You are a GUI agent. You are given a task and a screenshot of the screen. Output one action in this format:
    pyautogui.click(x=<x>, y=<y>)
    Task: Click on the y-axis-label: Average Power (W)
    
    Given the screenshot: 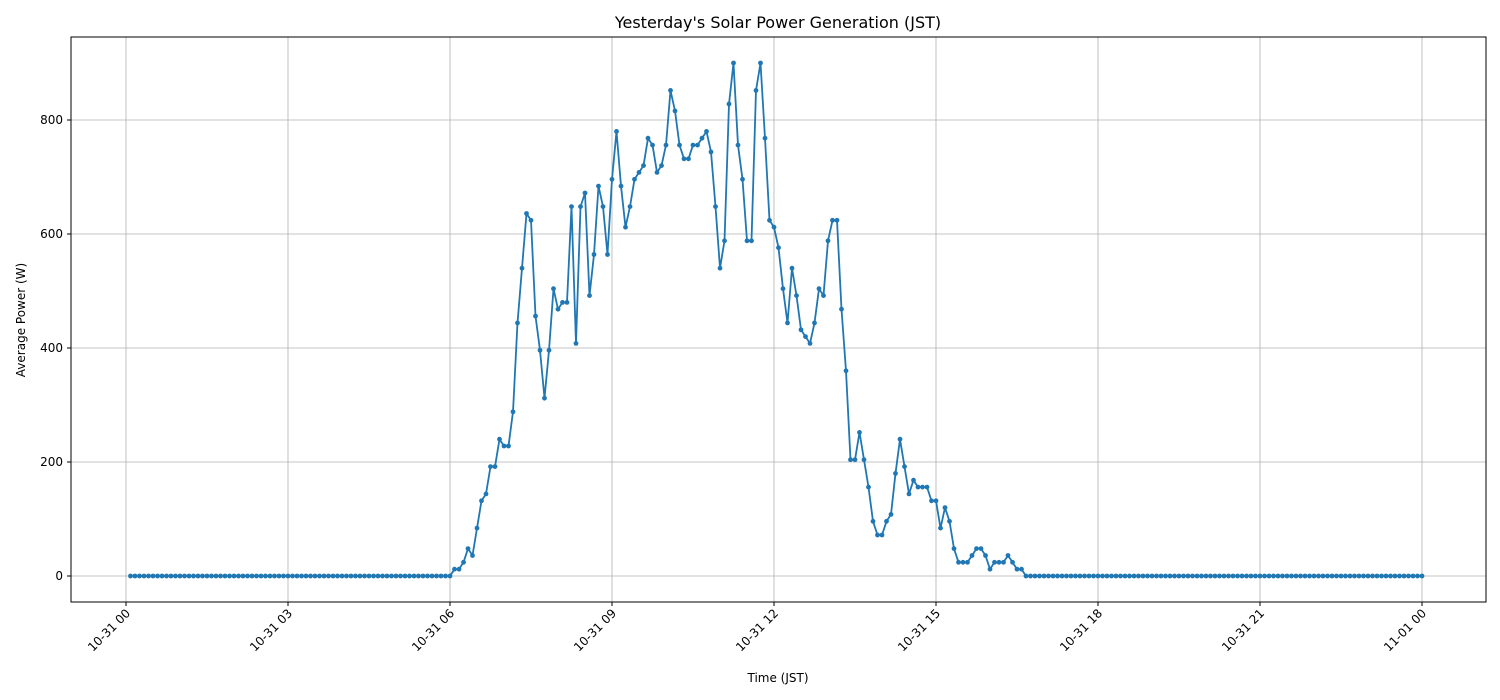 What is the action you would take?
    pyautogui.click(x=21, y=320)
    